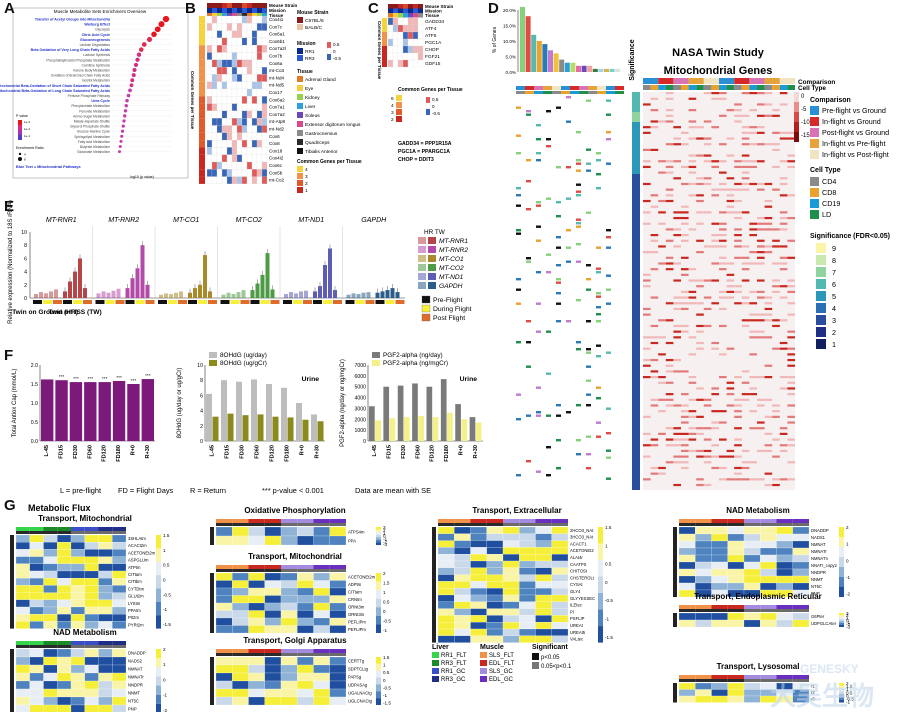 The width and height of the screenshot is (921, 717). I want to click on panel-e-tw-bar, so click(262, 286).